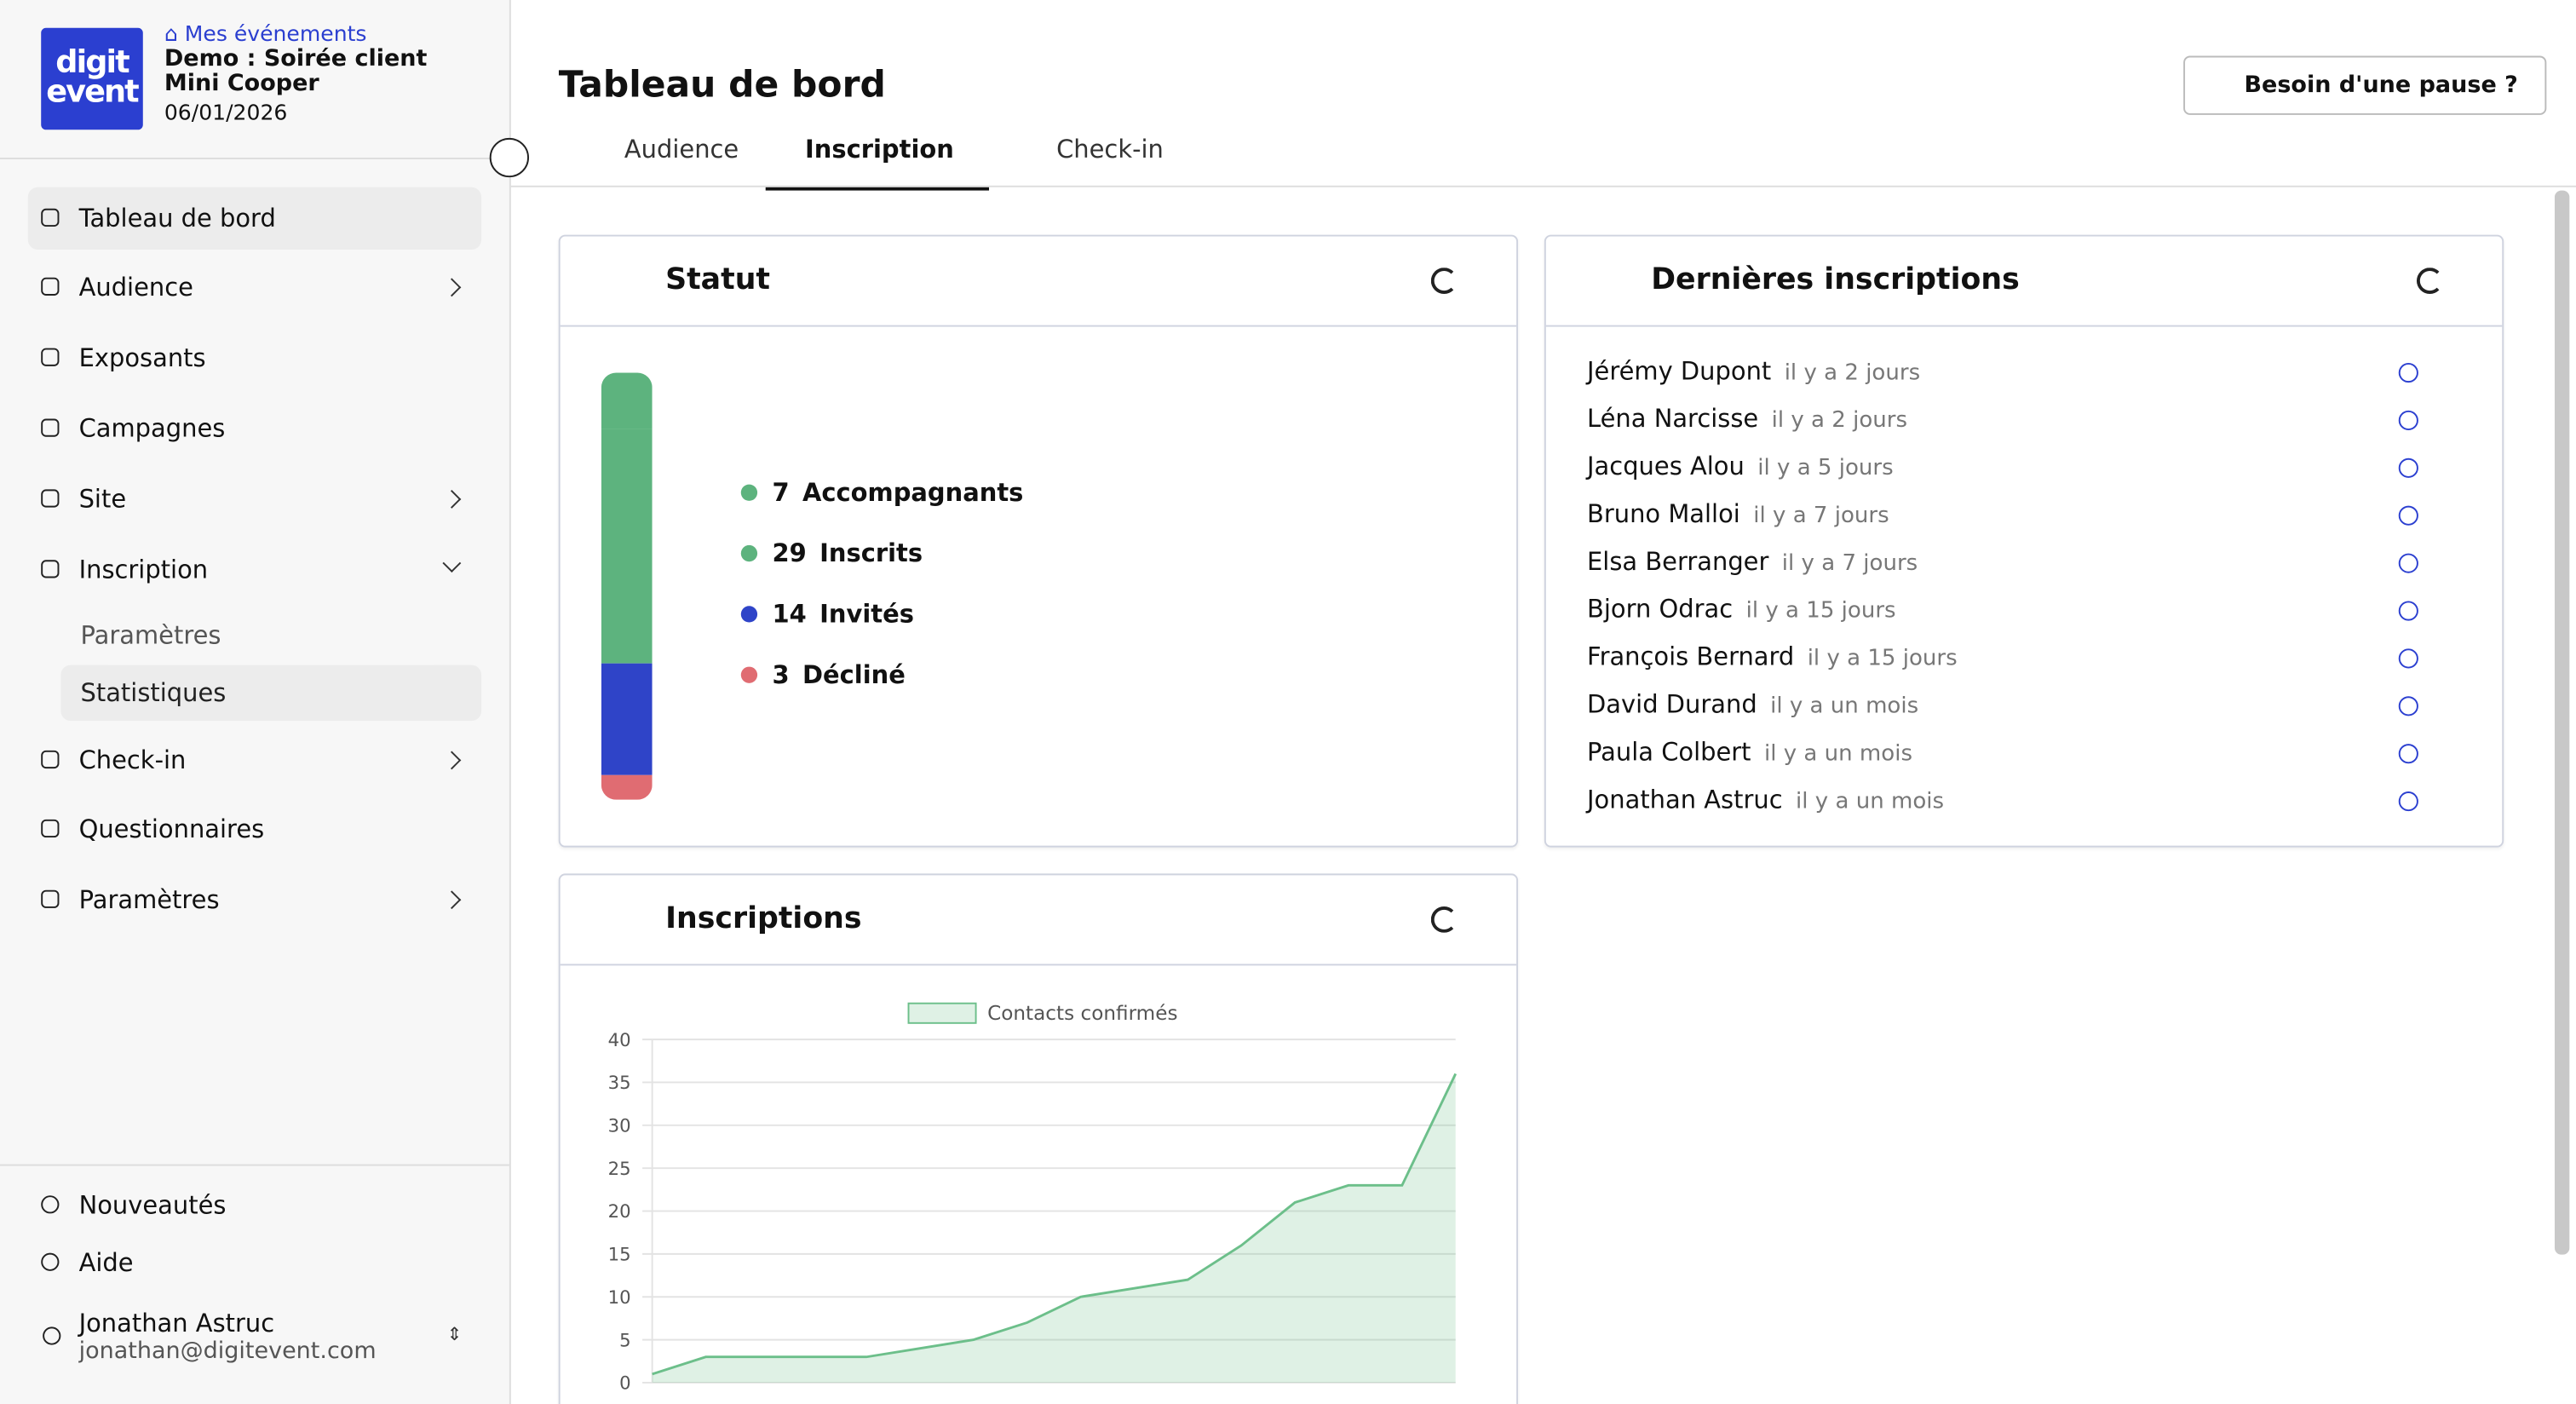 The width and height of the screenshot is (2576, 1404). What do you see at coordinates (92, 92) in the screenshot?
I see `logo-text: event` at bounding box center [92, 92].